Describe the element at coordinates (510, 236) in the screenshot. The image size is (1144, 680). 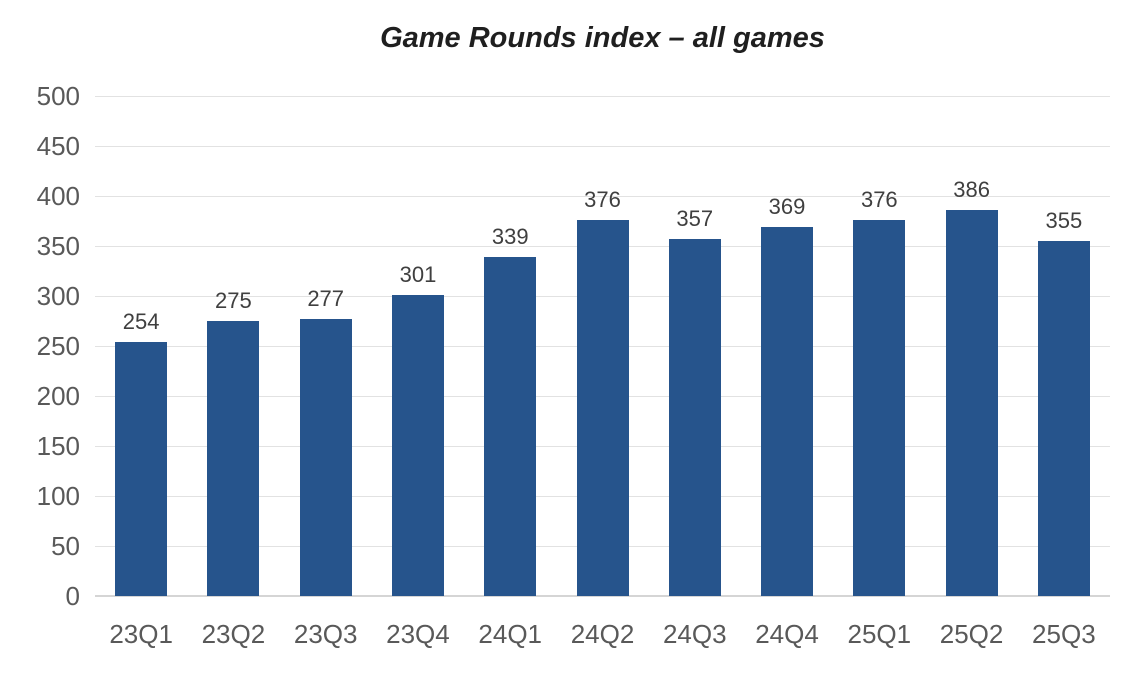
I see `bar-value-label: 339` at that location.